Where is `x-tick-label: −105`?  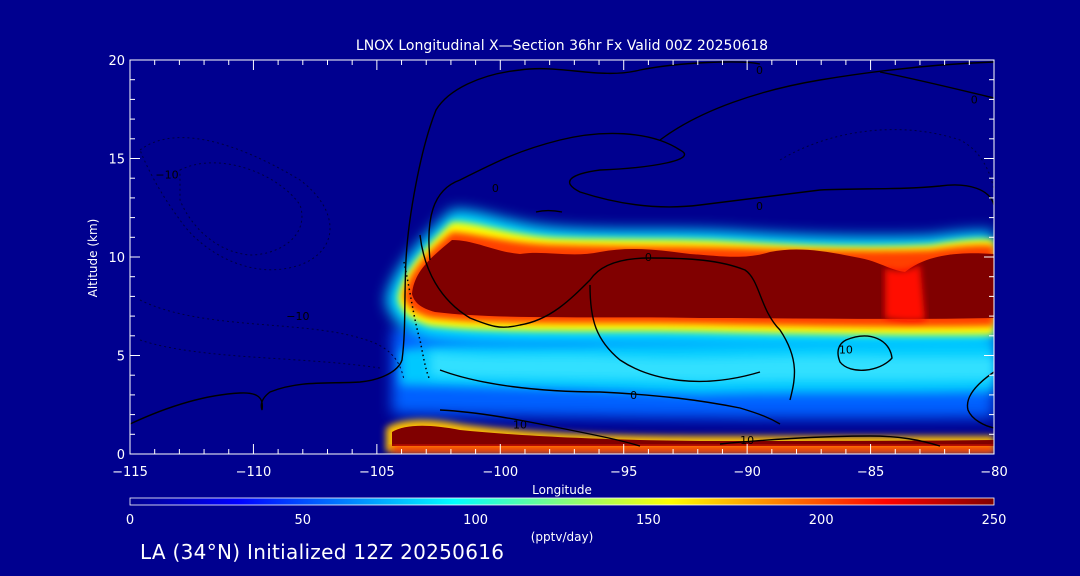 x-tick-label: −105 is located at coordinates (377, 472).